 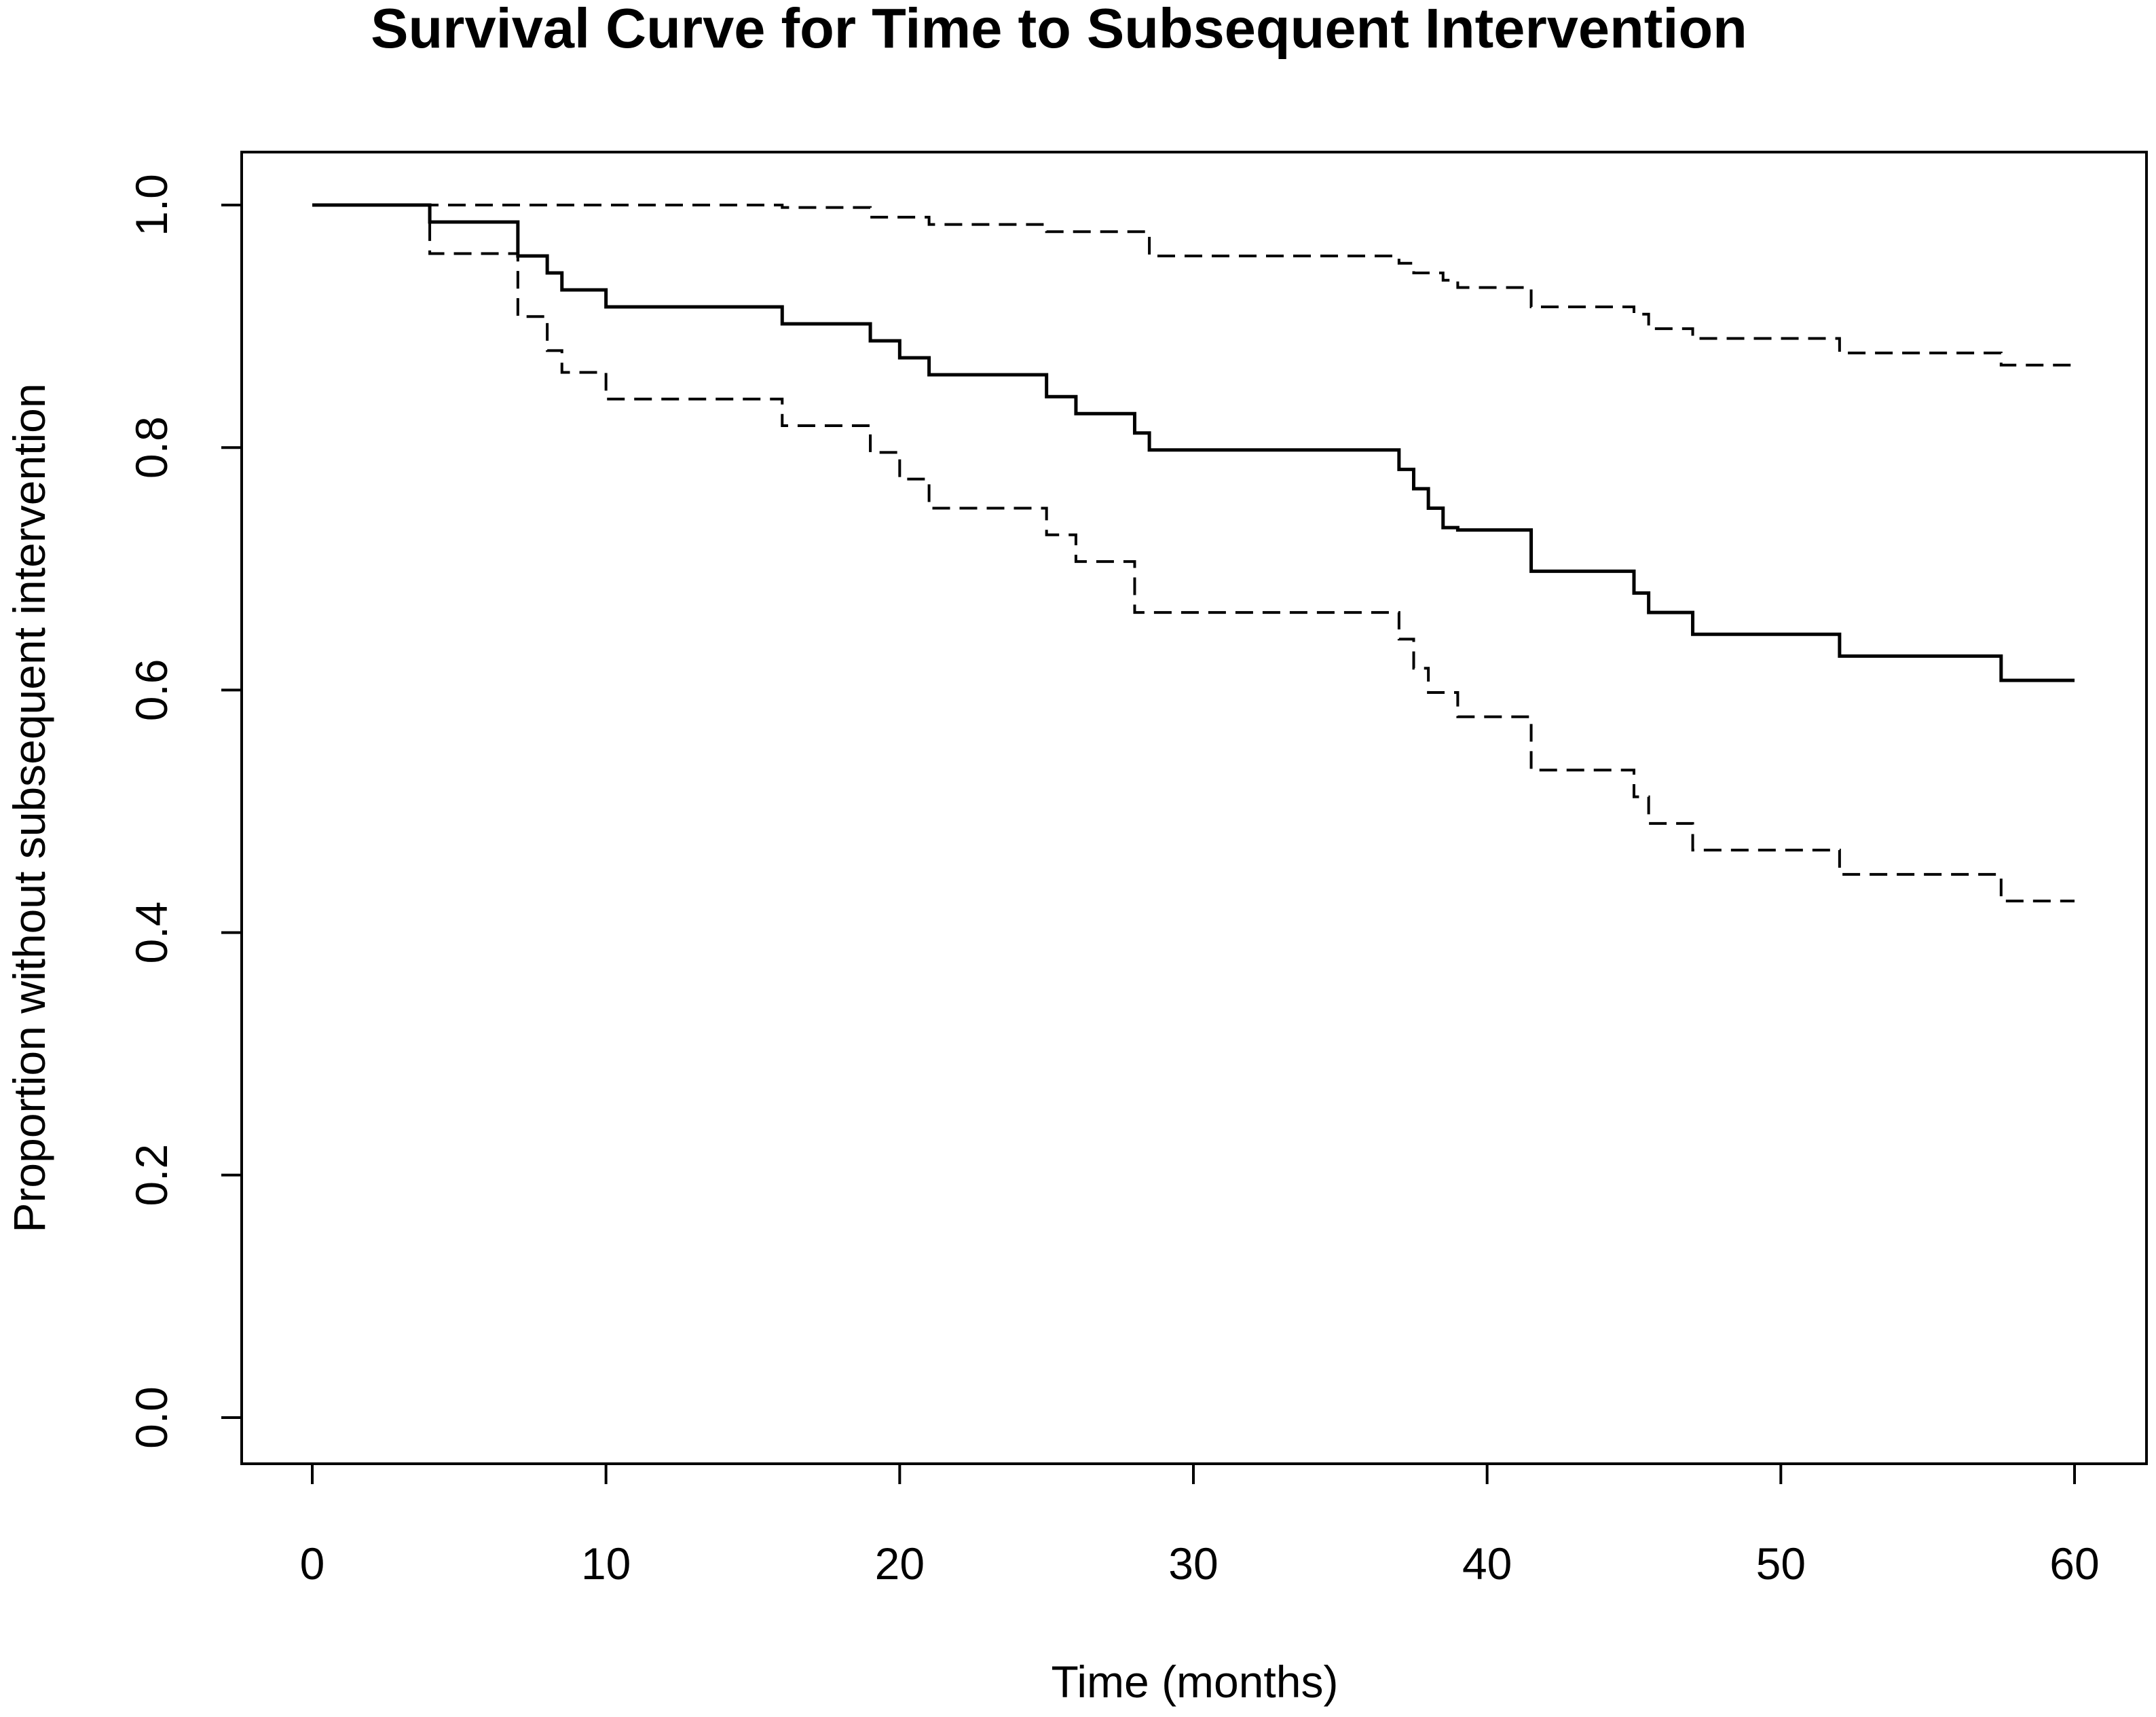 I want to click on y-tick-label: 0.6, so click(x=151, y=690).